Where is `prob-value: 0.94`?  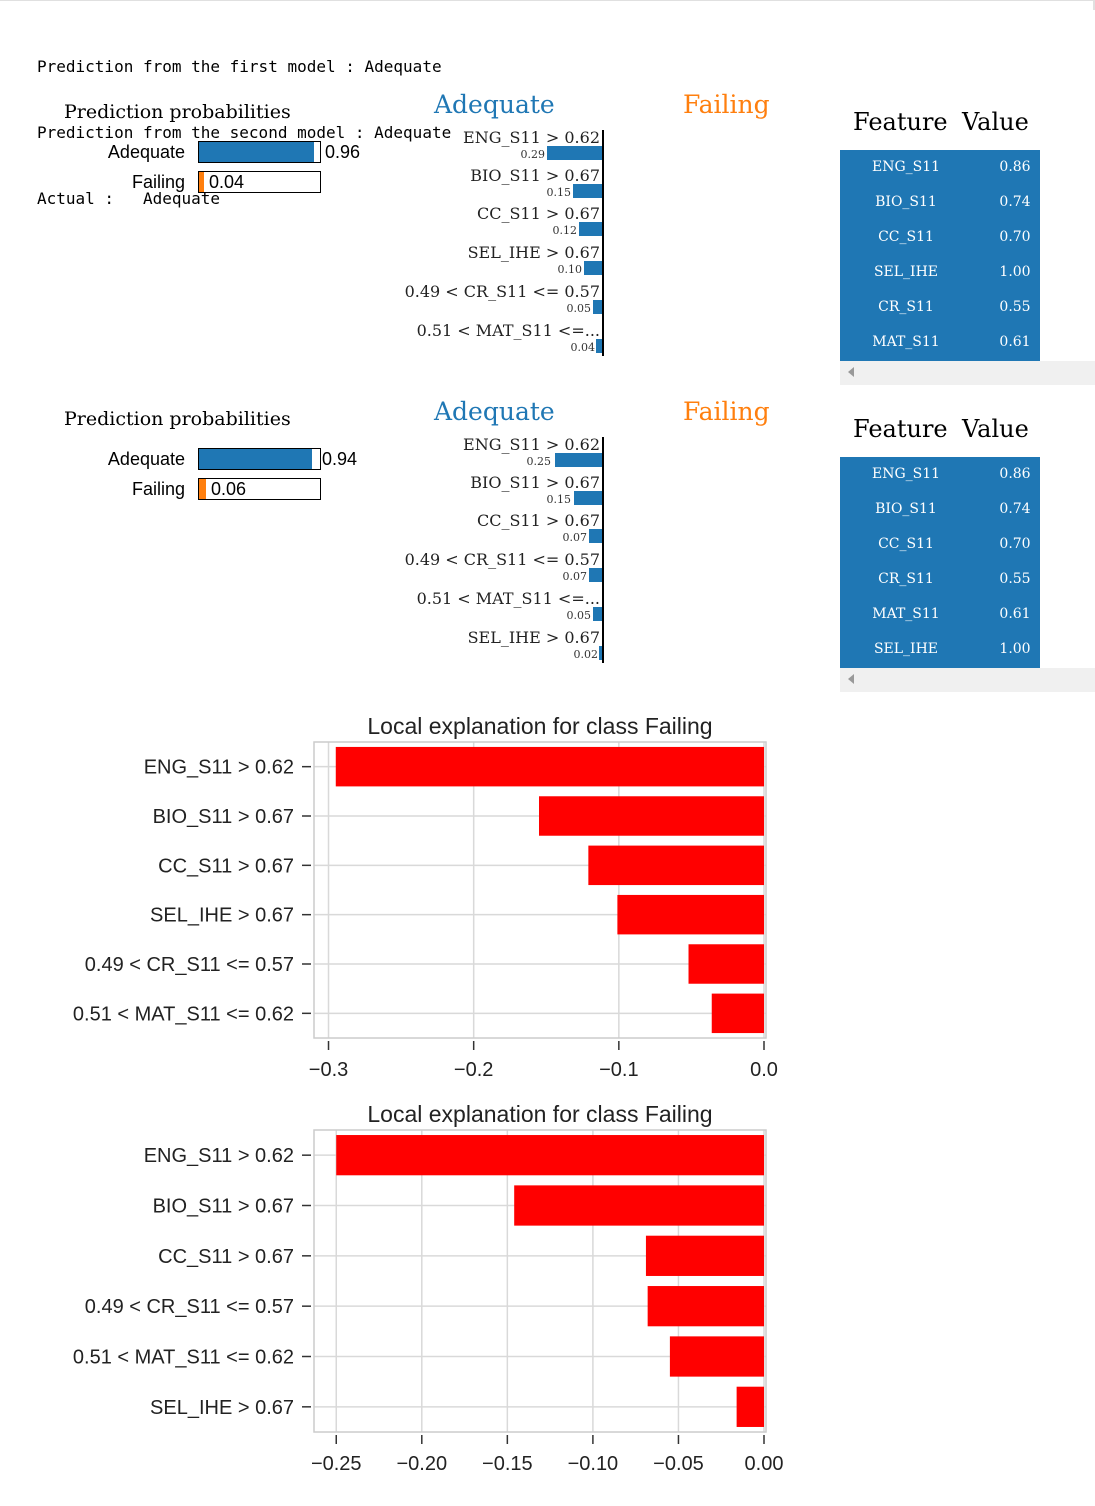
prob-value: 0.94 is located at coordinates (340, 459).